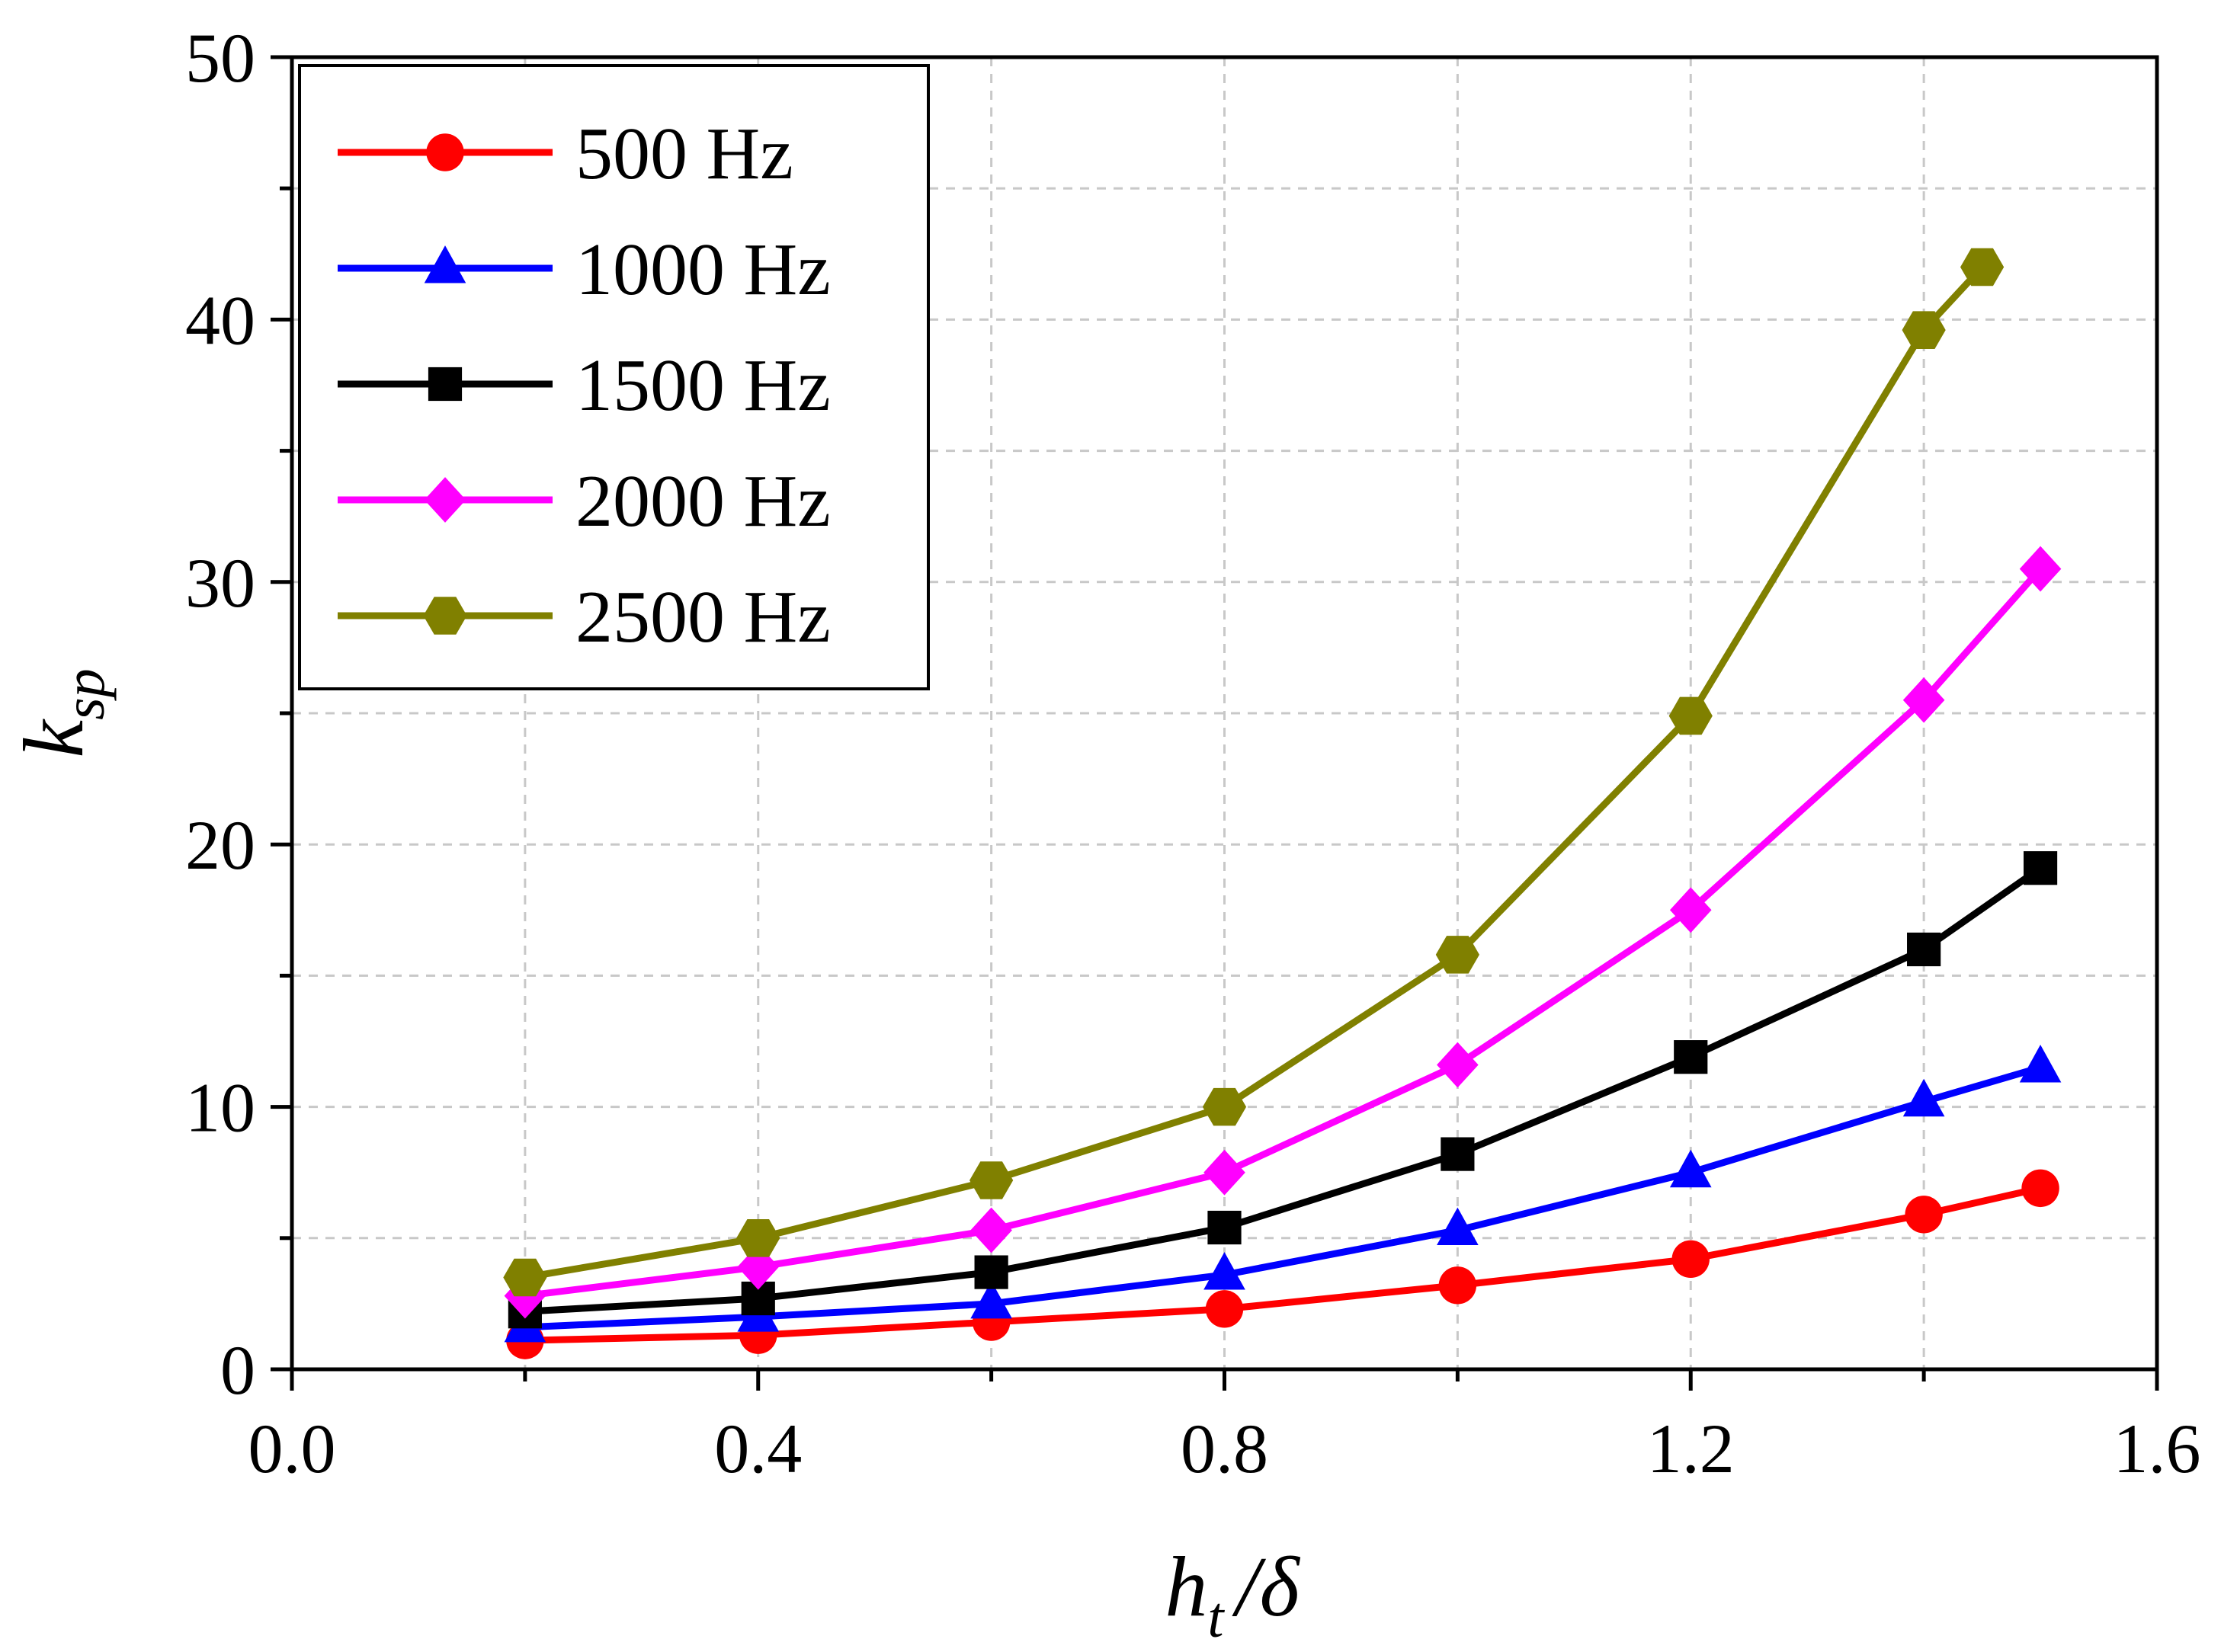 This screenshot has height=1652, width=2237. I want to click on y-tick-label: 30, so click(220, 583).